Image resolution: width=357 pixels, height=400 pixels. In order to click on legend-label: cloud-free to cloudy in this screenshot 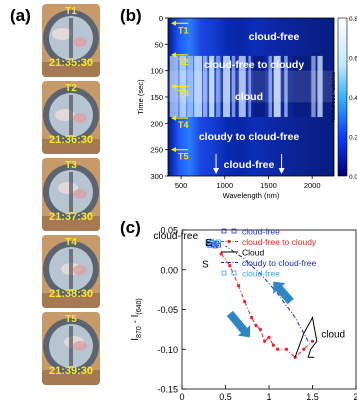, I will do `click(279, 242)`.